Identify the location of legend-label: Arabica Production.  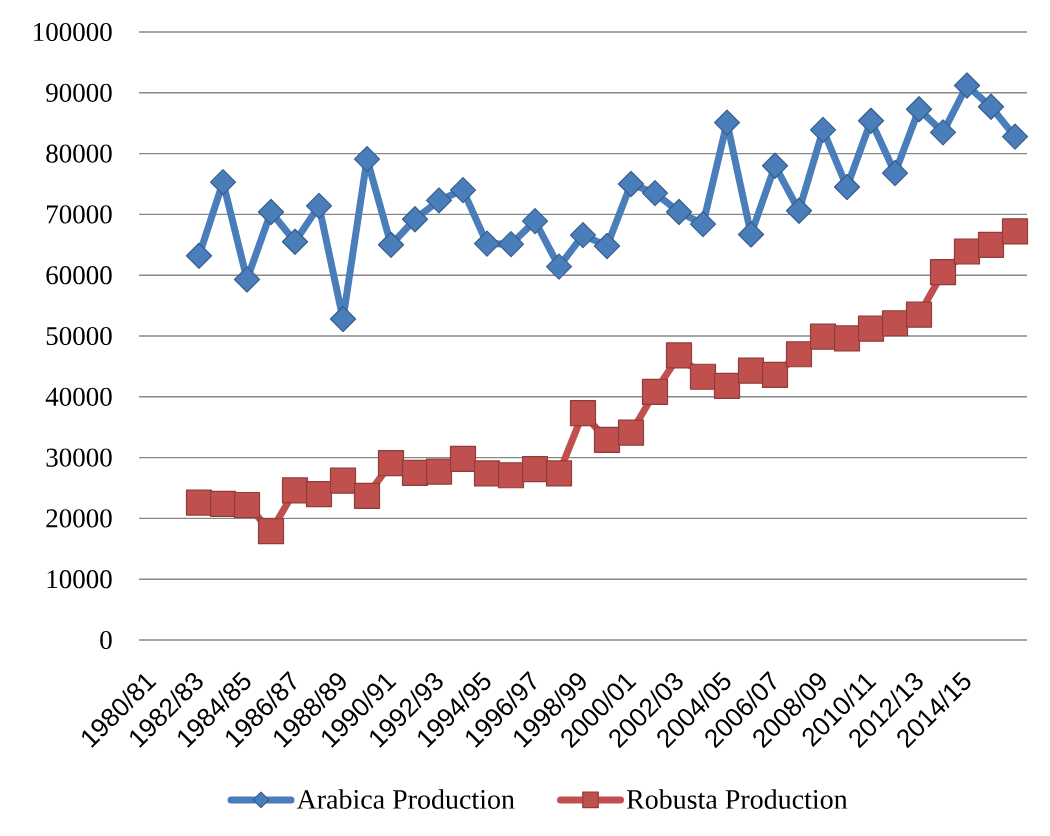
(405, 799).